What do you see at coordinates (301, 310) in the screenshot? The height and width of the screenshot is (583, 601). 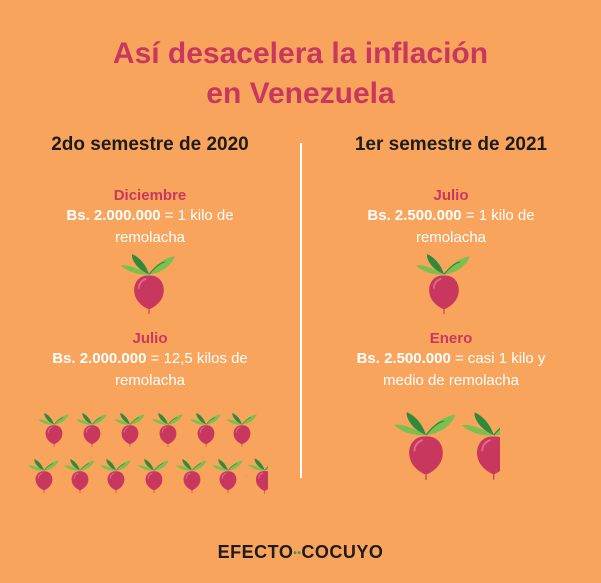 I see `column-divider` at bounding box center [301, 310].